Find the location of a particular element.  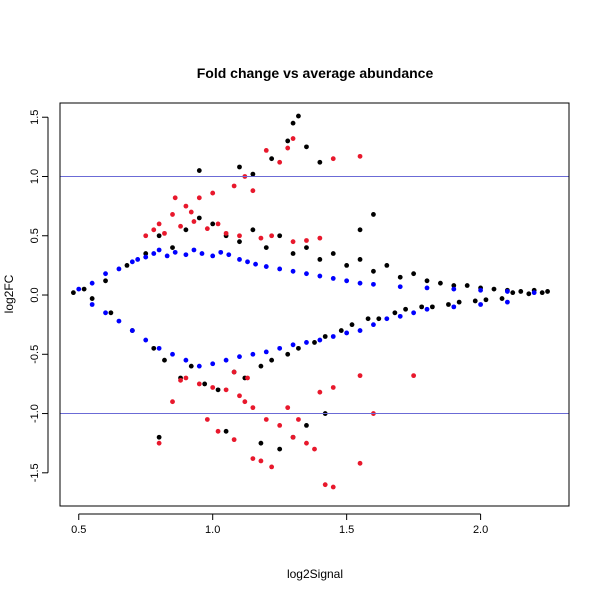

y-tick-label: 0.5 is located at coordinates (35, 235).